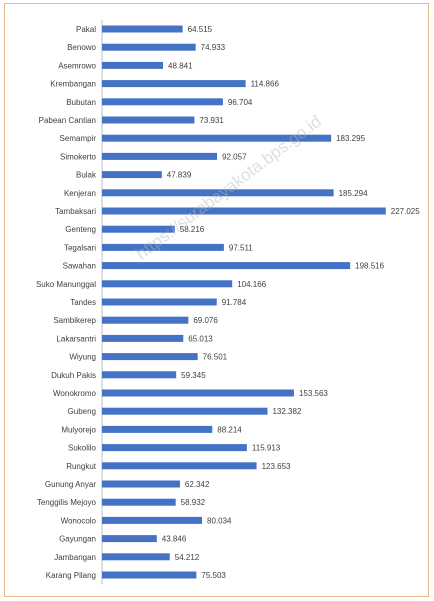 The image size is (434, 601). I want to click on category-label: Sawahan, so click(79, 266).